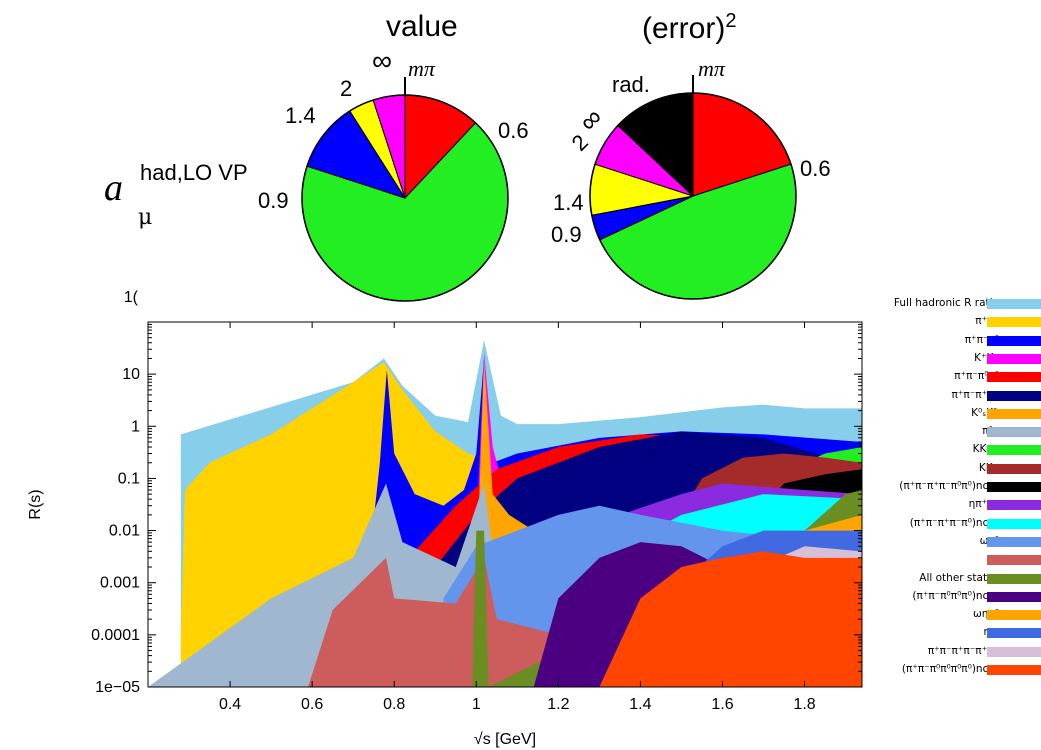 The height and width of the screenshot is (750, 1041). Describe the element at coordinates (312, 704) in the screenshot. I see `x-tick-label-1: 0.6` at that location.